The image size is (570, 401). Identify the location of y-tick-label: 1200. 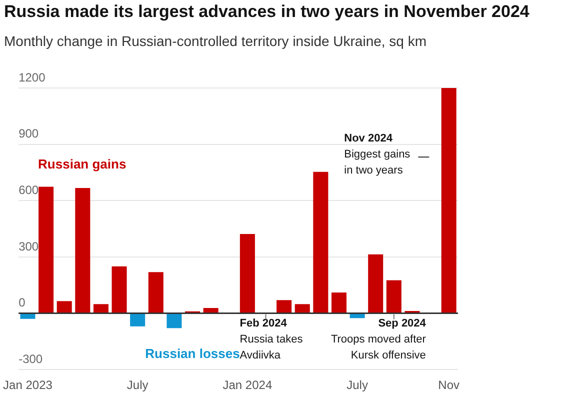
(32, 77).